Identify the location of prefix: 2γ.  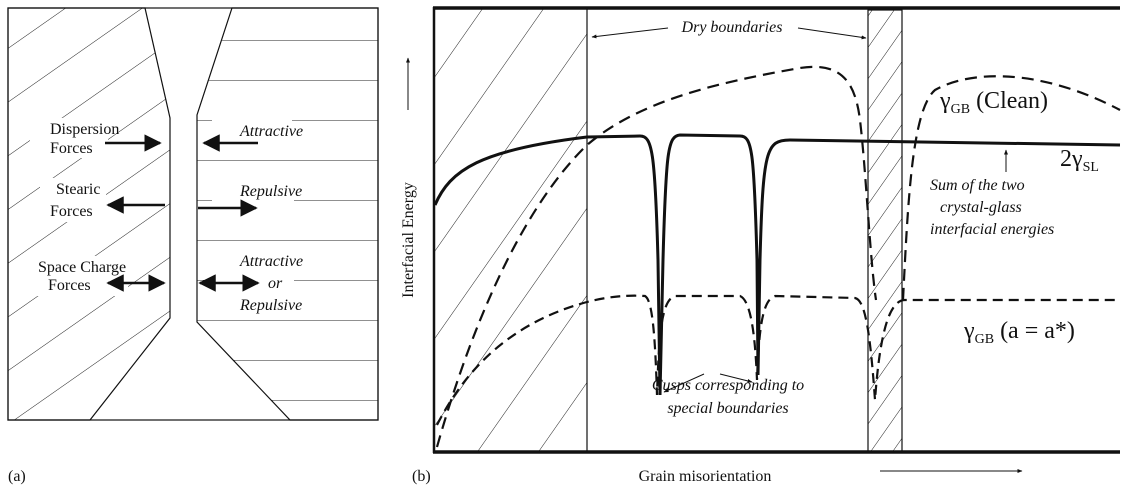
(1071, 159).